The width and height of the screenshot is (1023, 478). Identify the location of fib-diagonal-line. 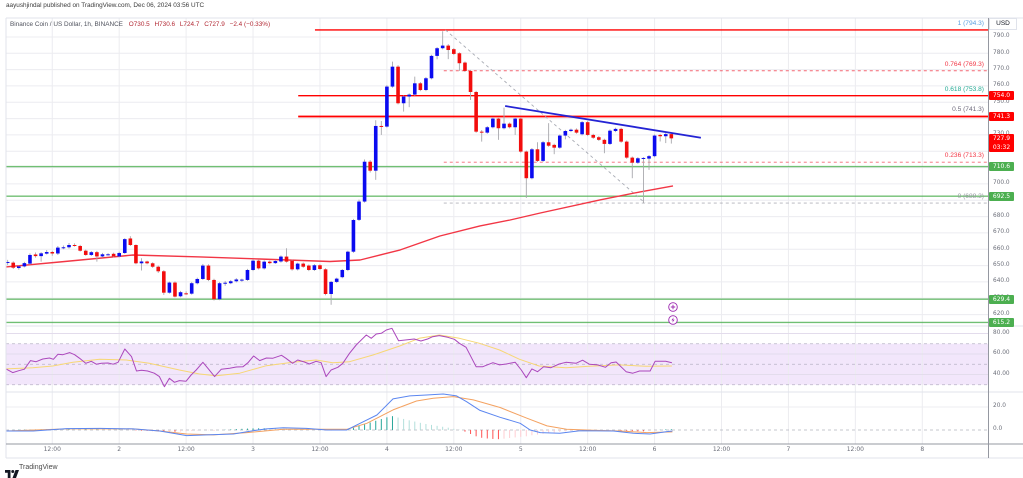
(545, 116).